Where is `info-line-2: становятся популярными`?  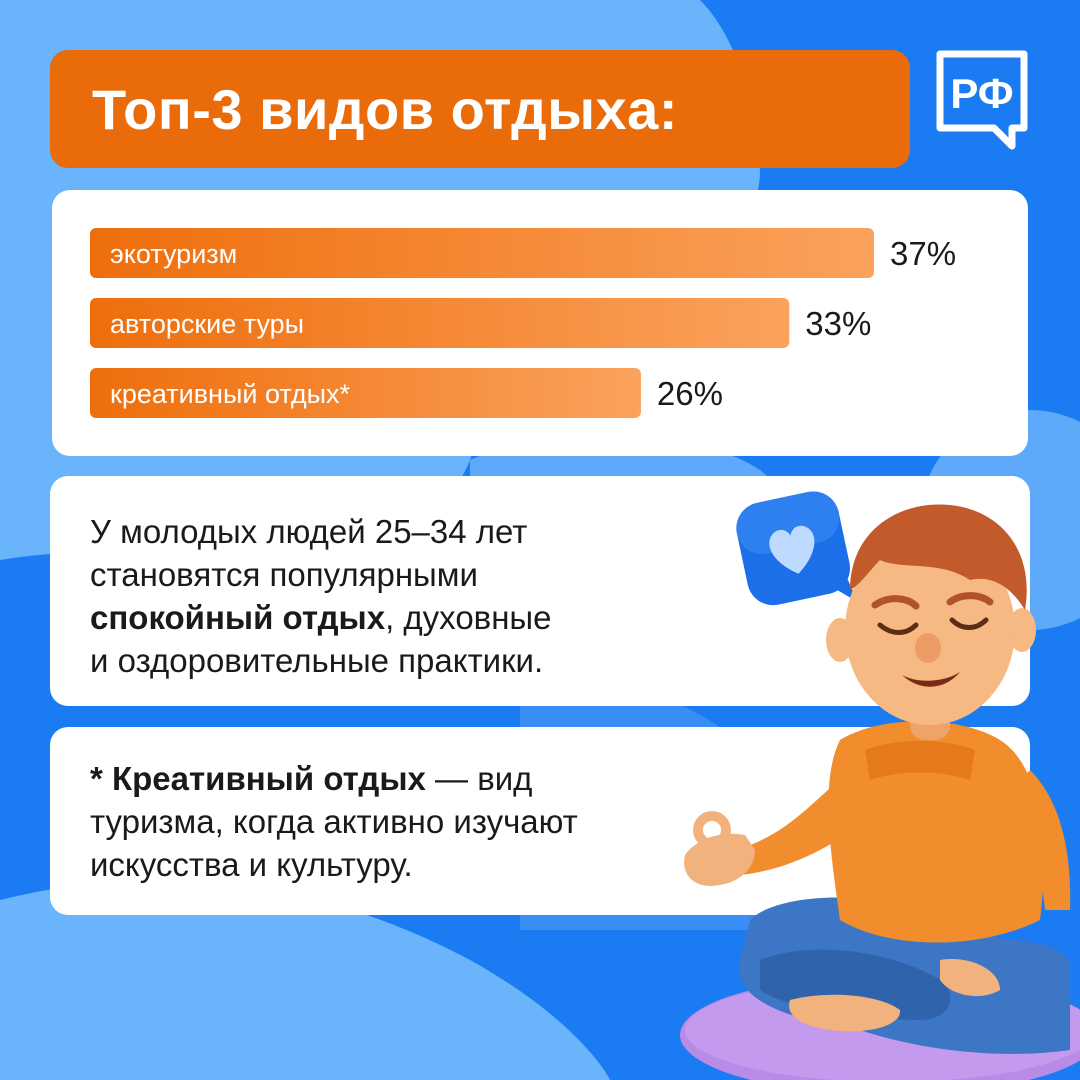 info-line-2: становятся популярными is located at coordinates (284, 574).